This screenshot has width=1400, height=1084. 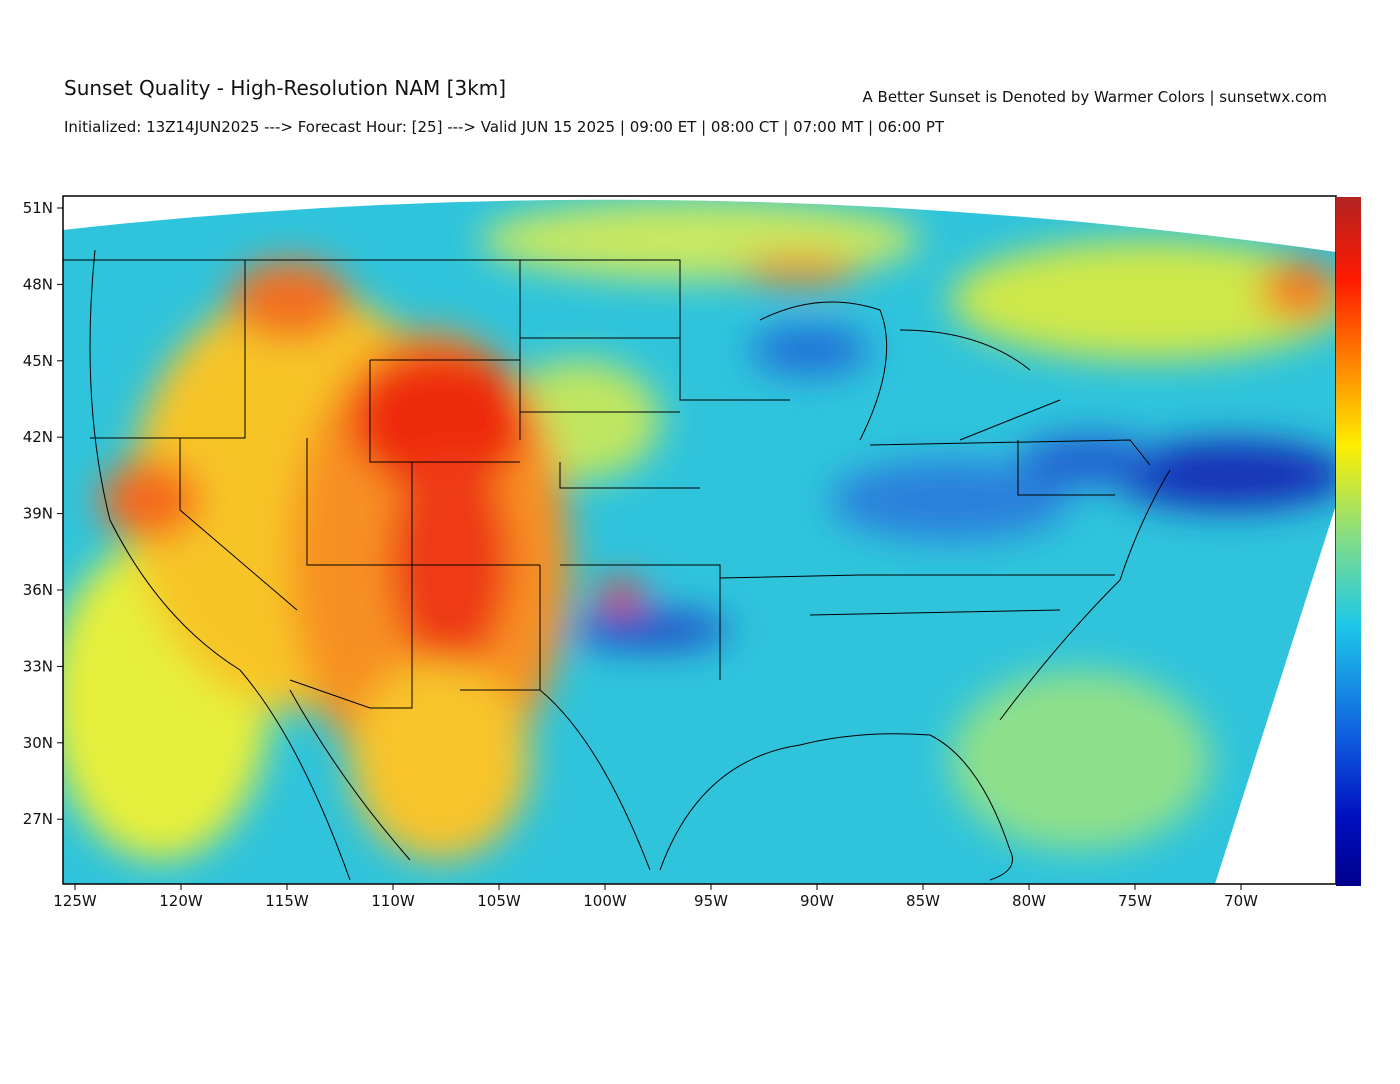 I want to click on lon-label: 120W, so click(x=181, y=901).